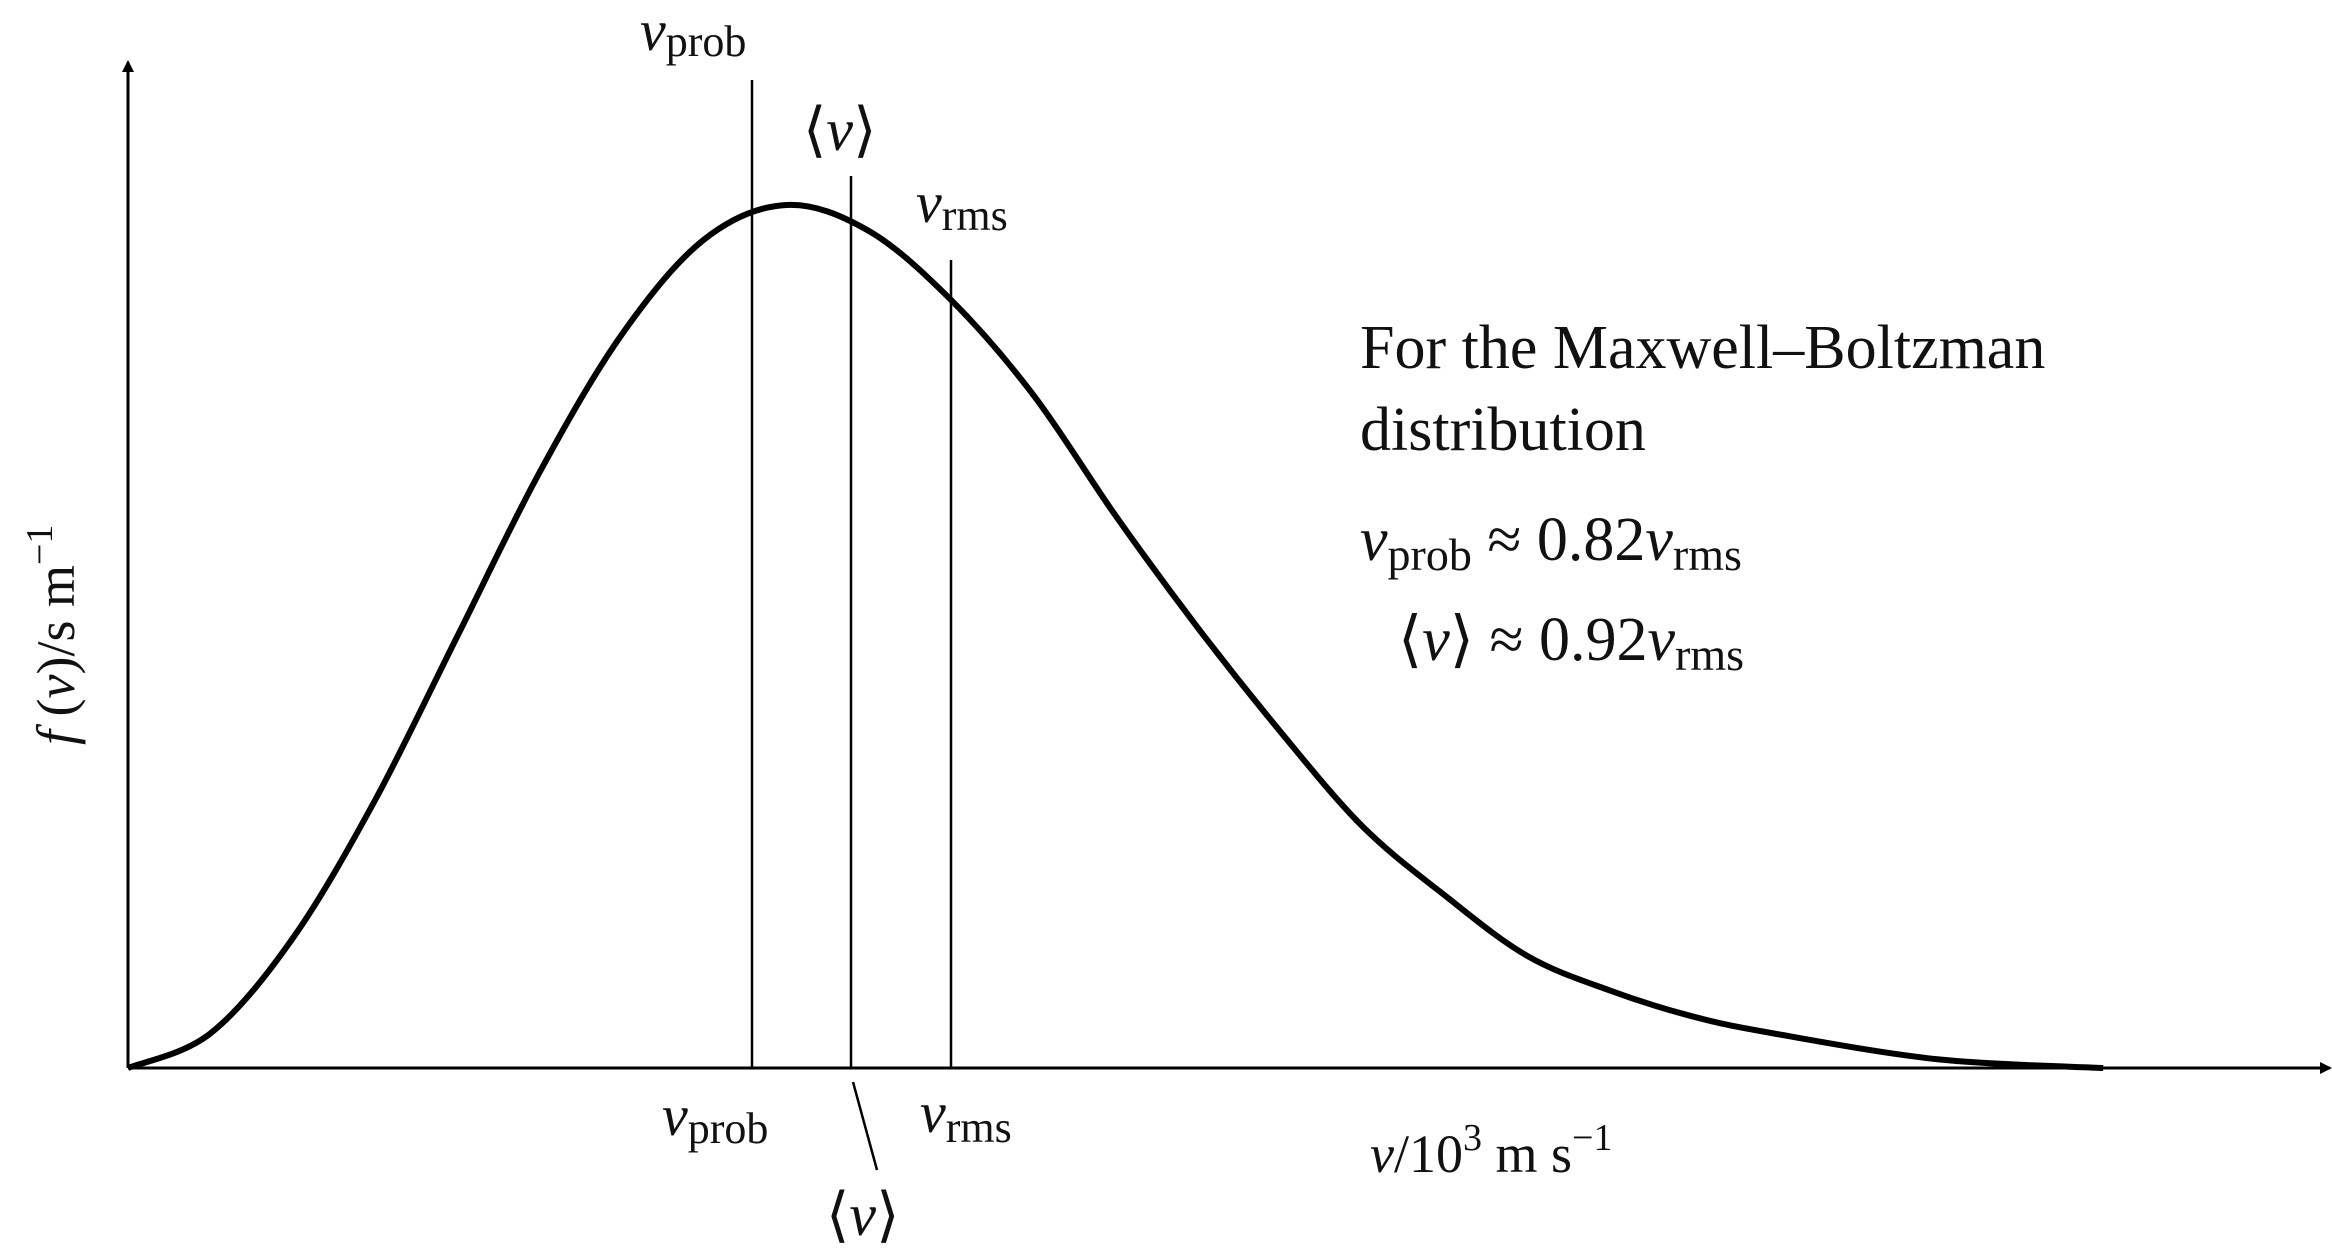 The image size is (2332, 1259). Describe the element at coordinates (52, 635) in the screenshot. I see `y-axis-label: f (v)/s m−1` at that location.